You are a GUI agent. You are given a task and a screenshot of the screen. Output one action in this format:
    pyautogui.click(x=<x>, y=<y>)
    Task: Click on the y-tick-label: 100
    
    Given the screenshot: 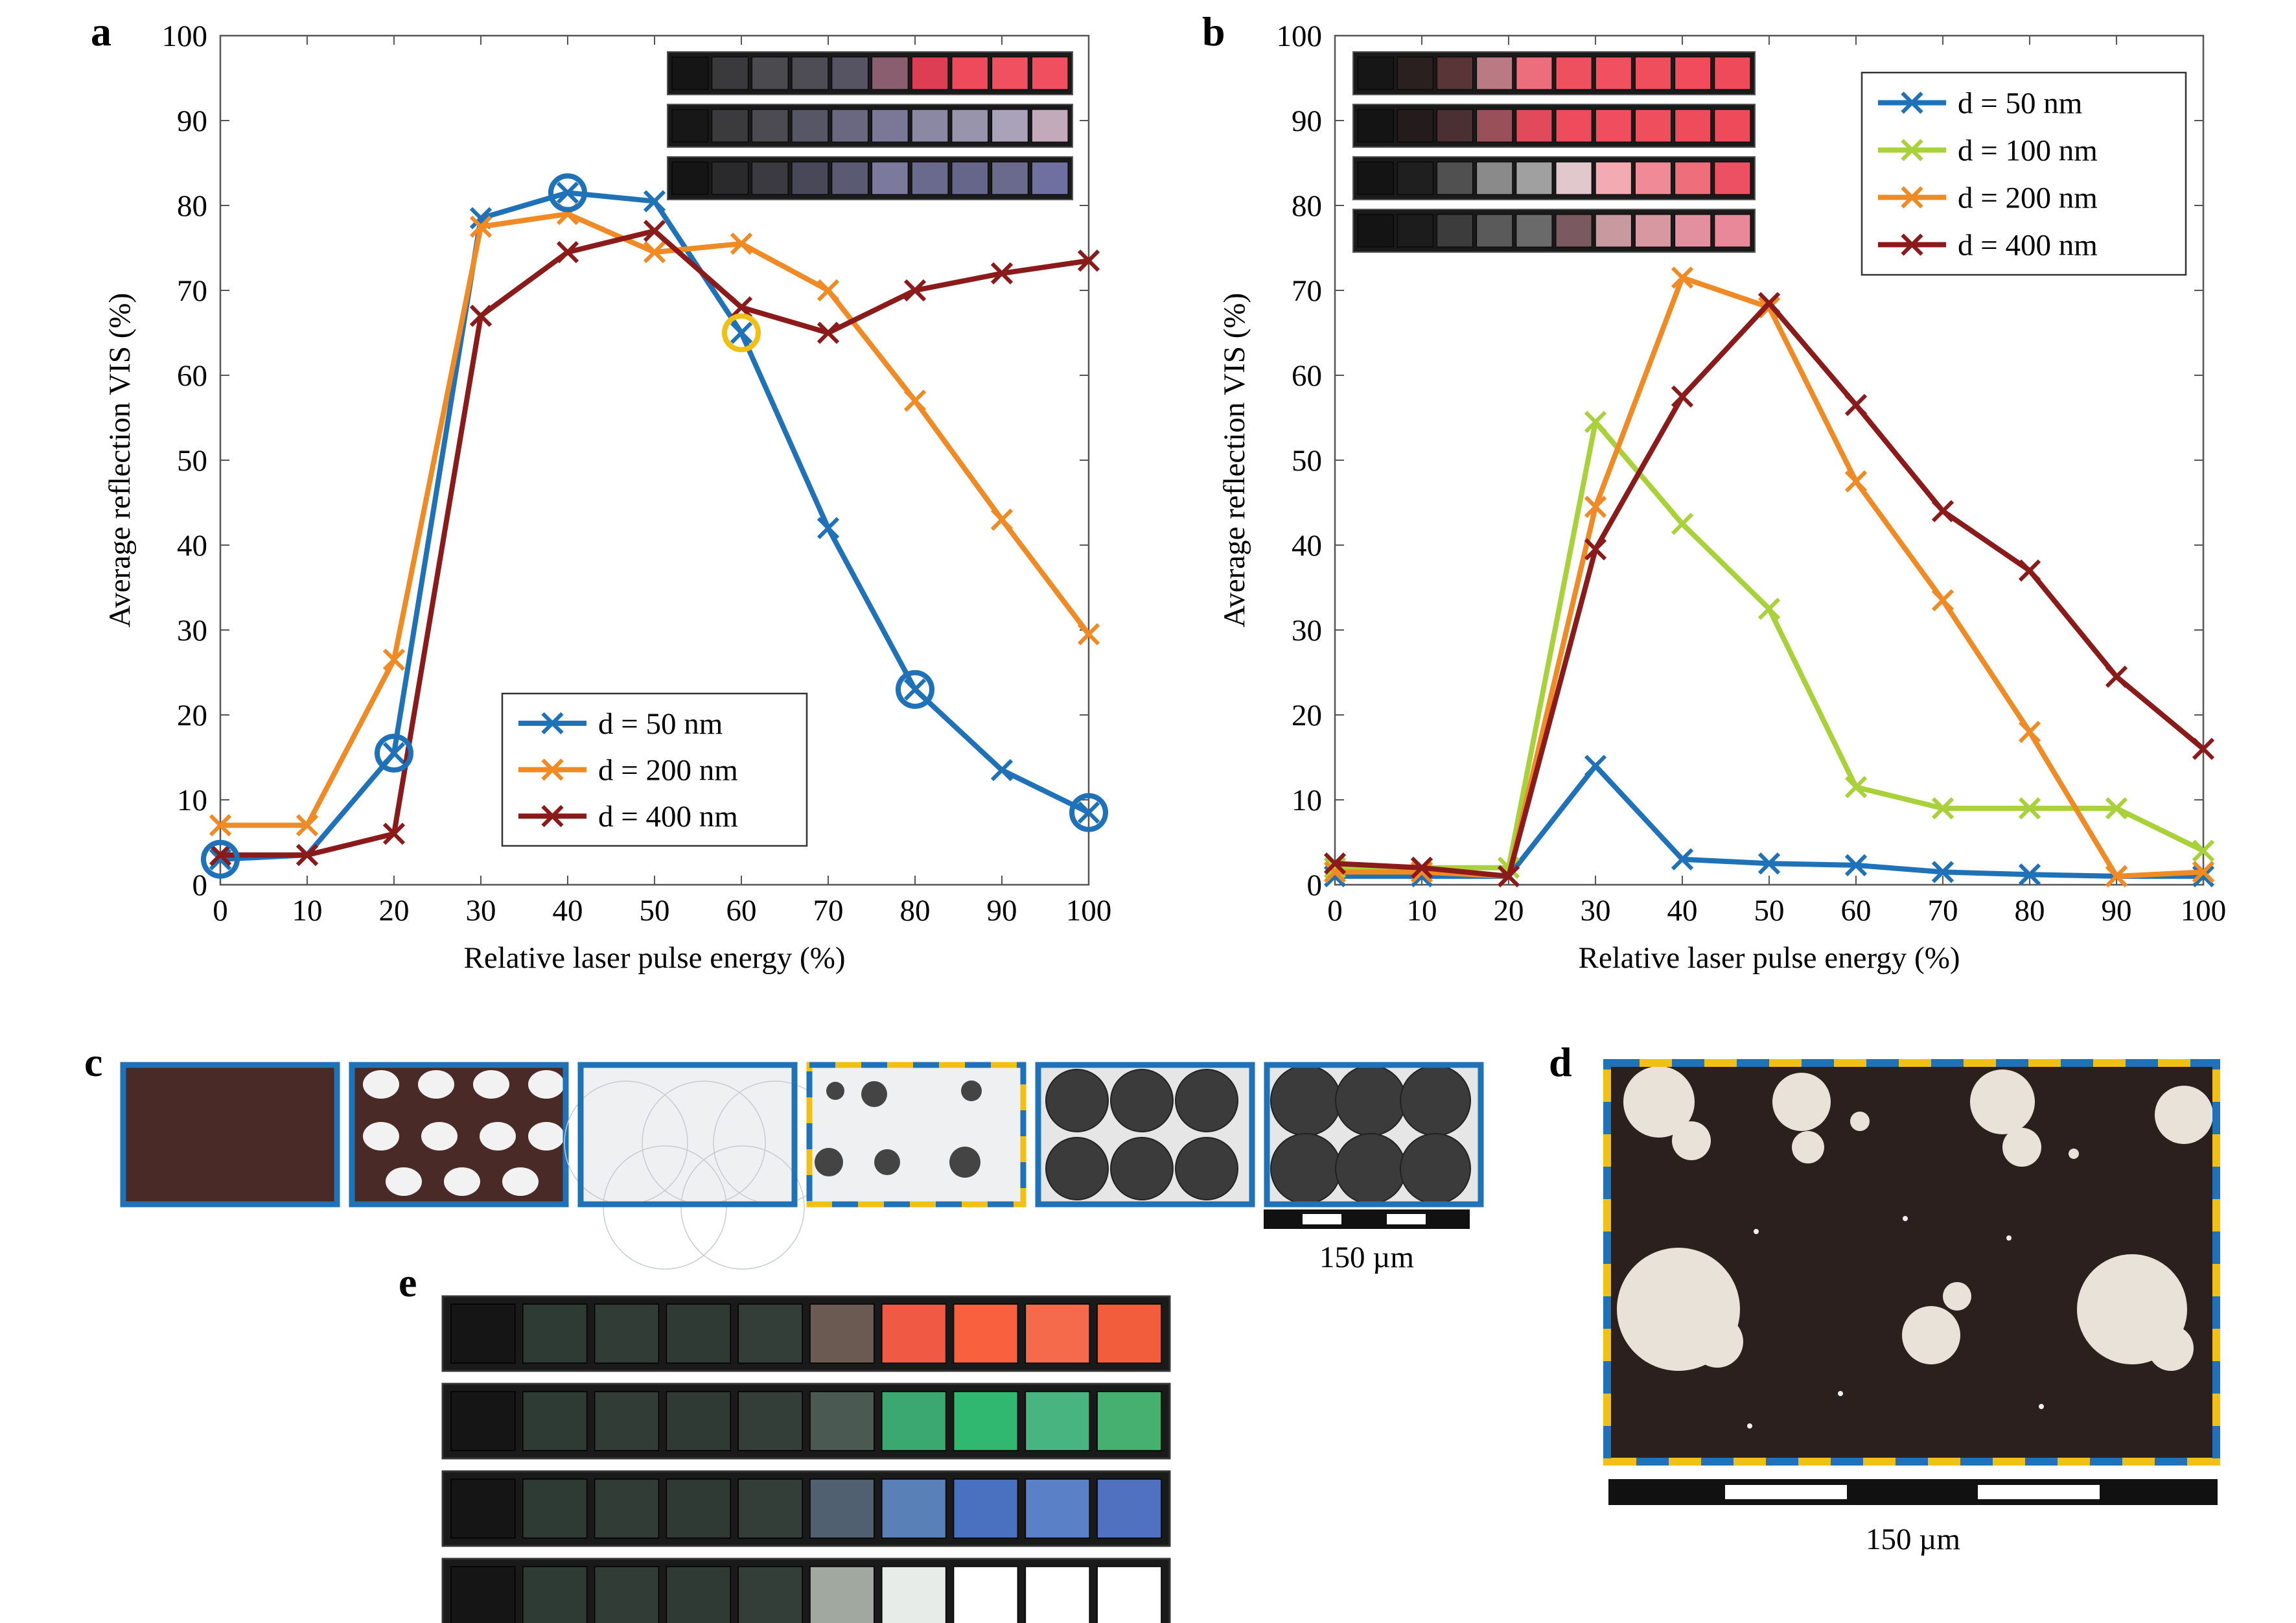 What is the action you would take?
    pyautogui.click(x=185, y=36)
    